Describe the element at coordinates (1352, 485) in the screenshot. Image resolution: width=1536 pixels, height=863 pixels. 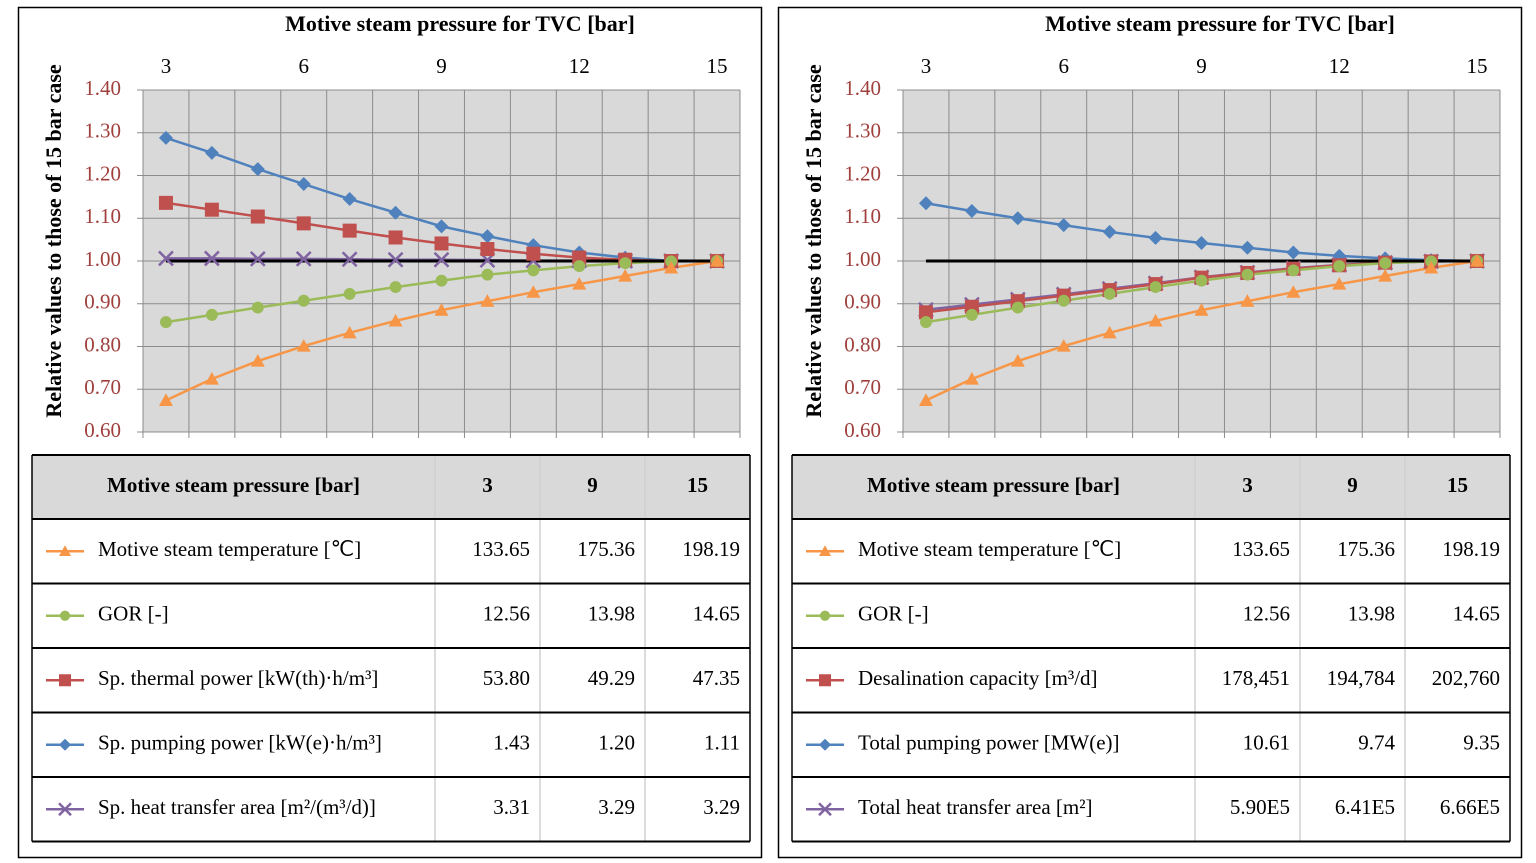
I see `table-header-cell: 9` at that location.